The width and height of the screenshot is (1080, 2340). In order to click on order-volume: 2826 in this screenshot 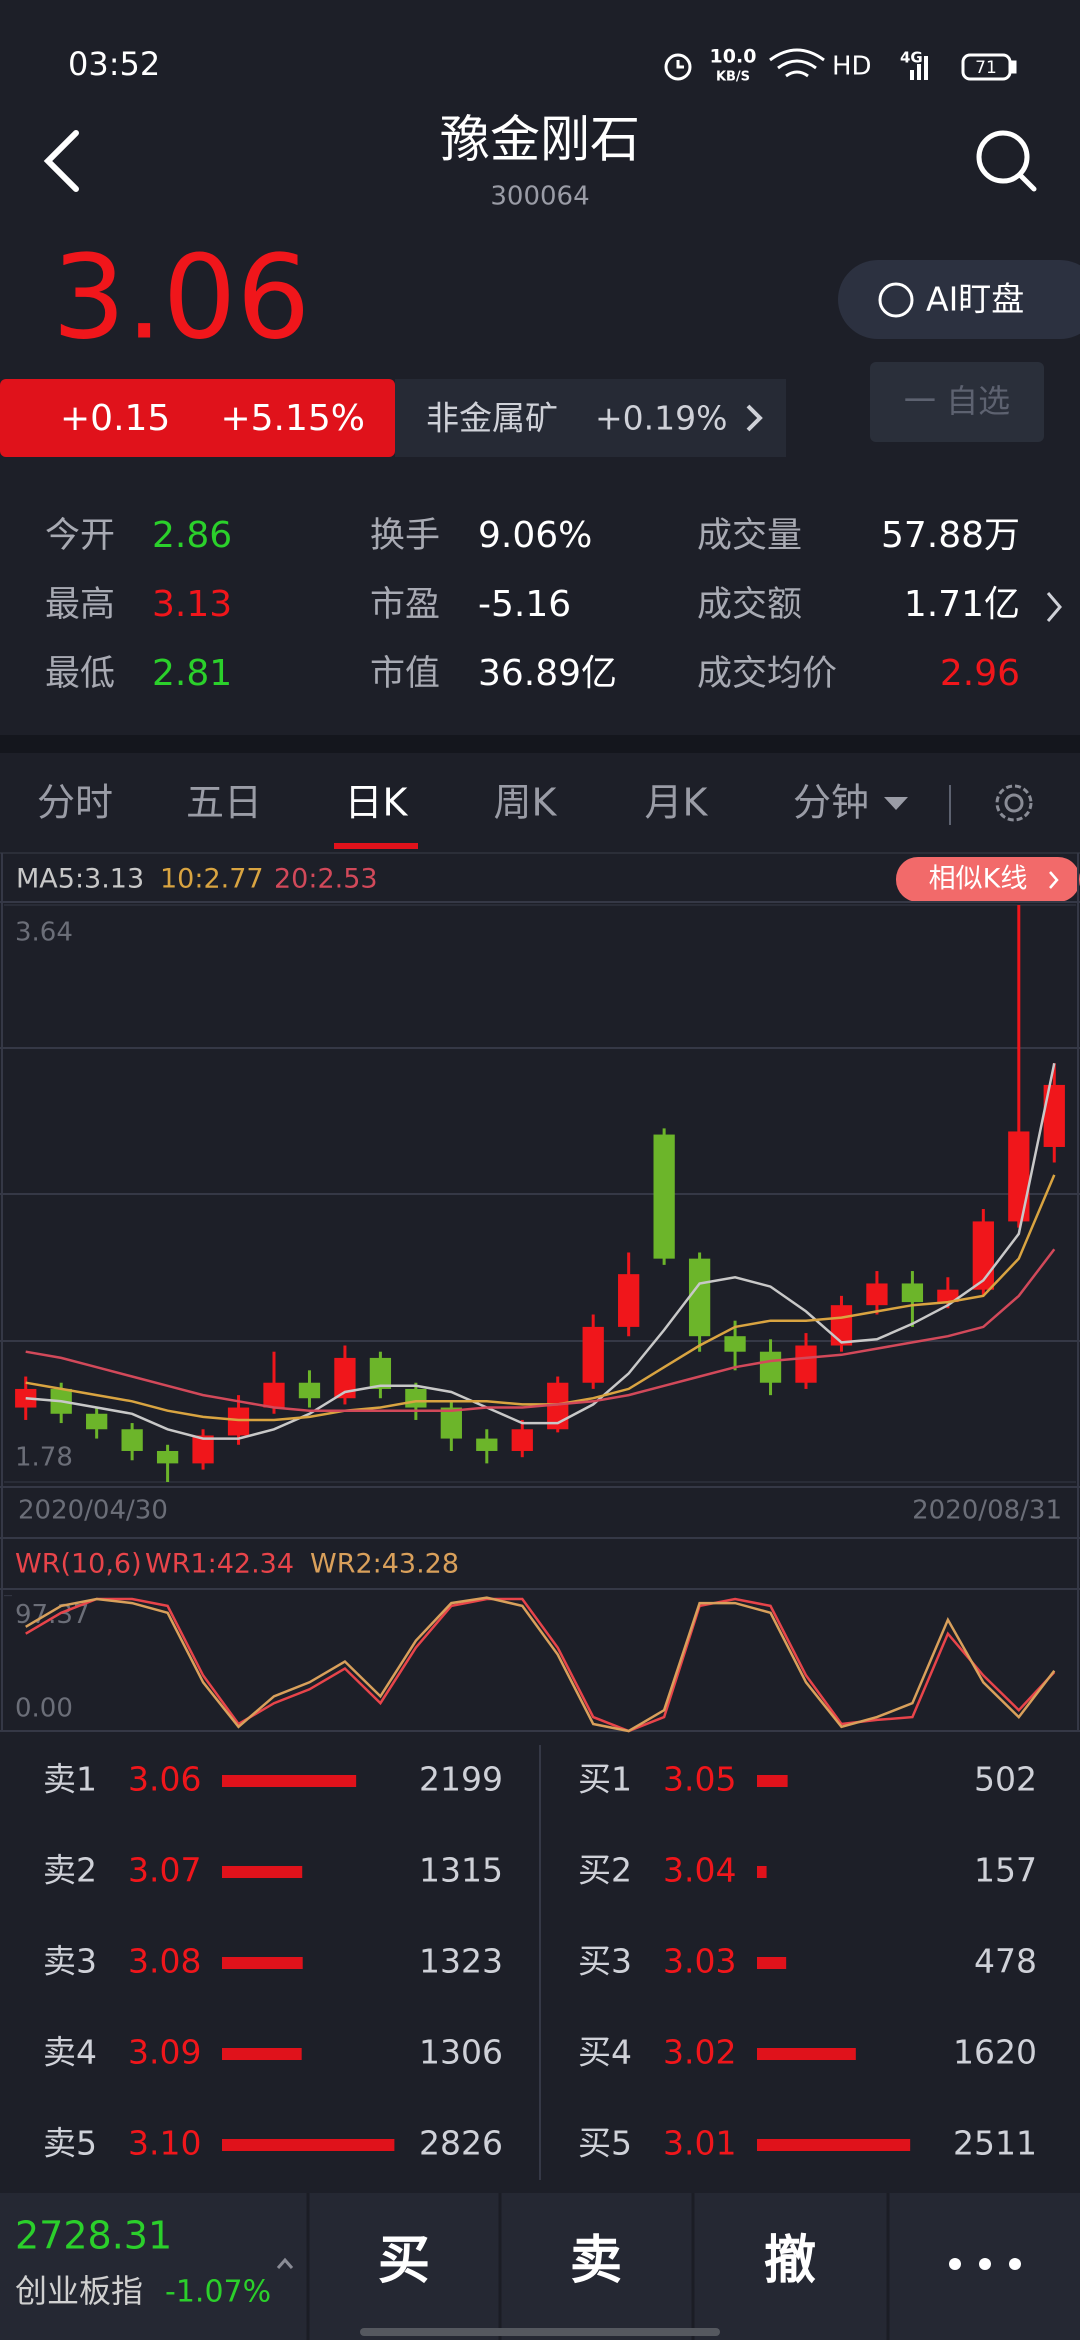, I will do `click(461, 2143)`.